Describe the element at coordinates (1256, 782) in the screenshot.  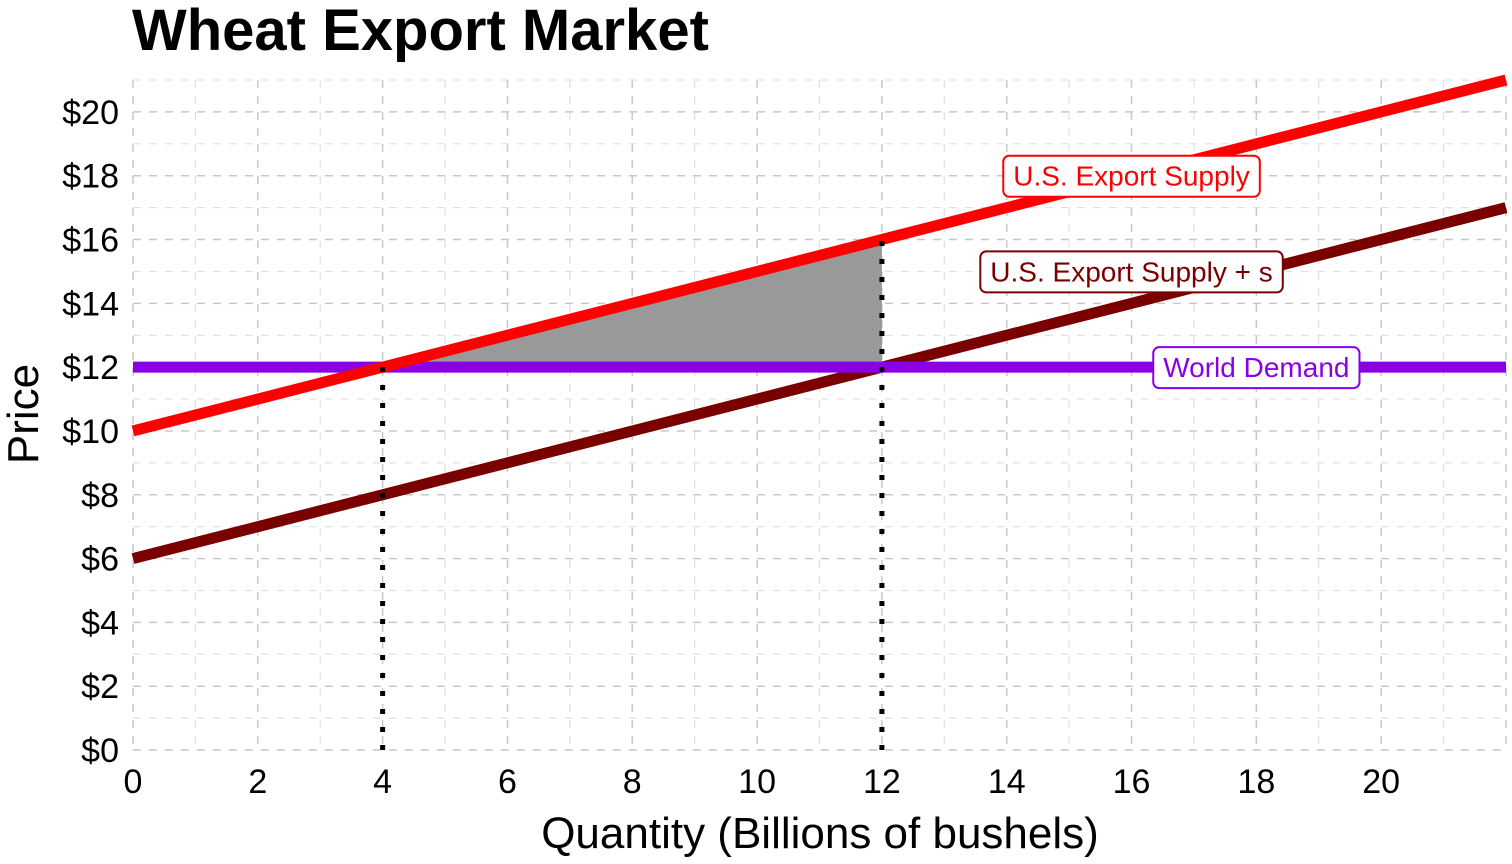
I see `x-tick-label: 18` at that location.